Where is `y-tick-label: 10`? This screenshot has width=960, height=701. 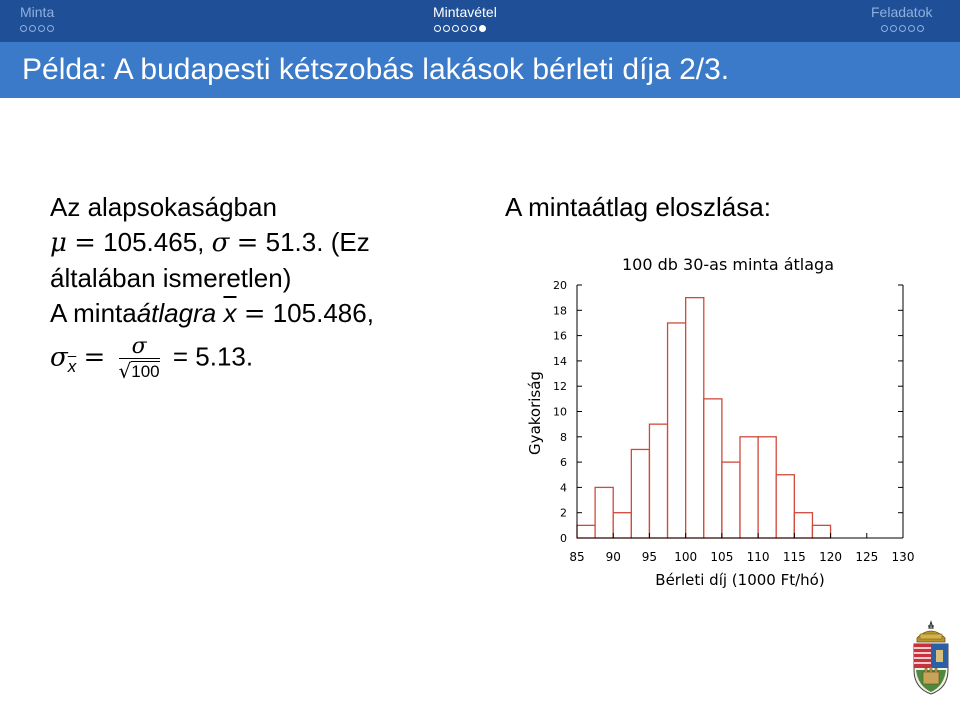 y-tick-label: 10 is located at coordinates (560, 412).